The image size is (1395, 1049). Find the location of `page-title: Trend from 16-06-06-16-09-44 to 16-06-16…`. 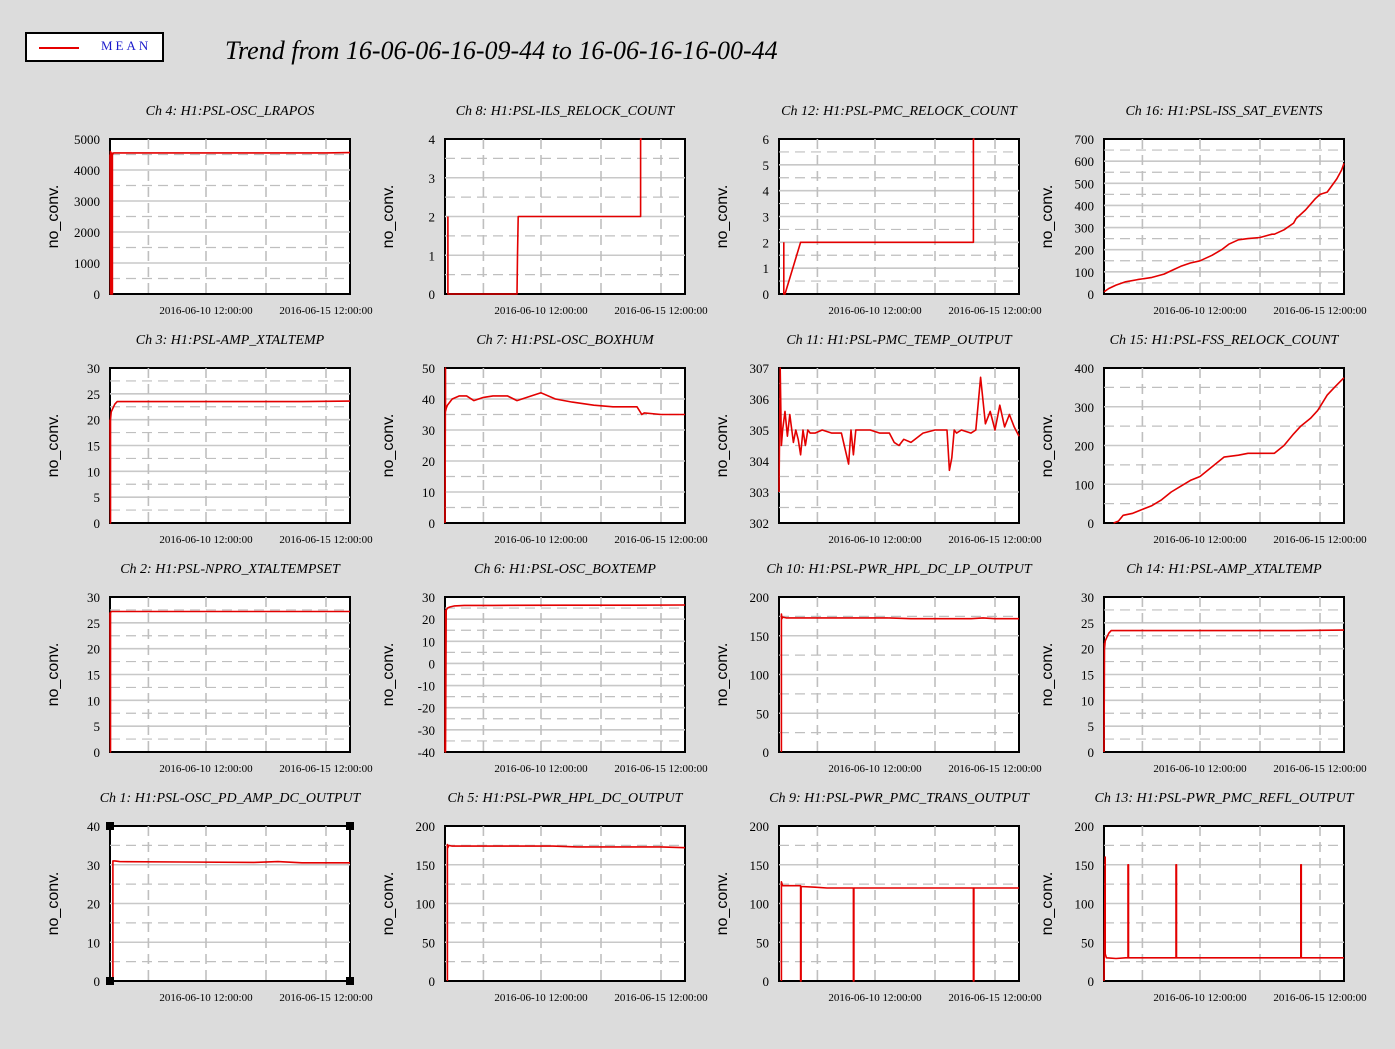

page-title: Trend from 16-06-06-16-09-44 to 16-06-16… is located at coordinates (501, 50).